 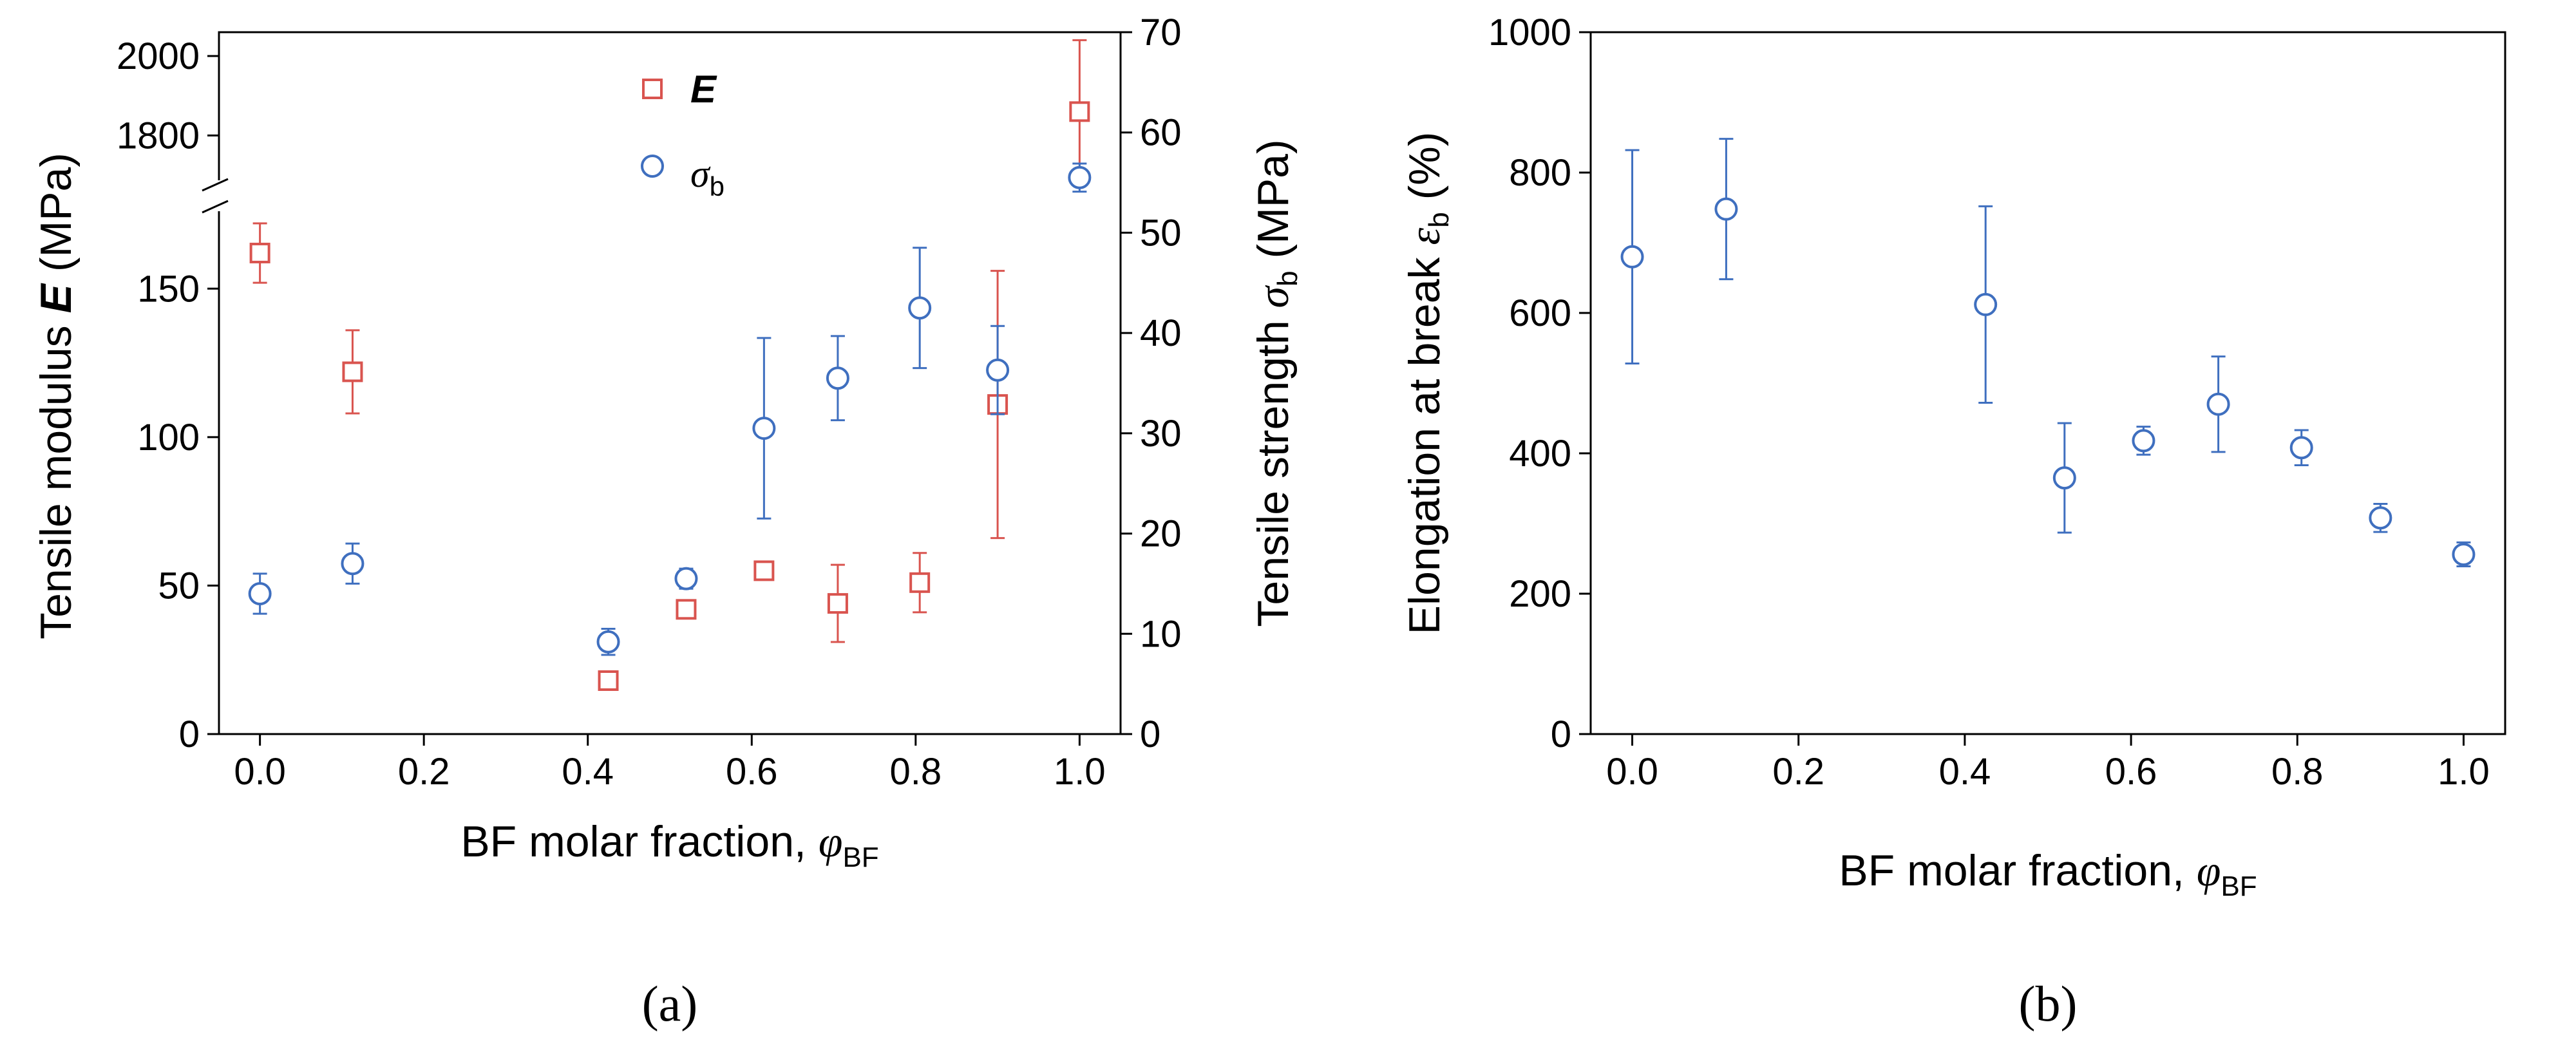 What do you see at coordinates (2048, 874) in the screenshot?
I see `panel-b-x-axis-title: BF molar fraction, φBF` at bounding box center [2048, 874].